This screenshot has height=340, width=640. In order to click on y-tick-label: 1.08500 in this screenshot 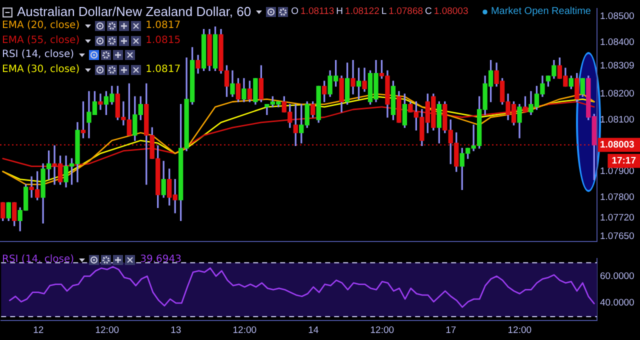, I will do `click(617, 16)`.